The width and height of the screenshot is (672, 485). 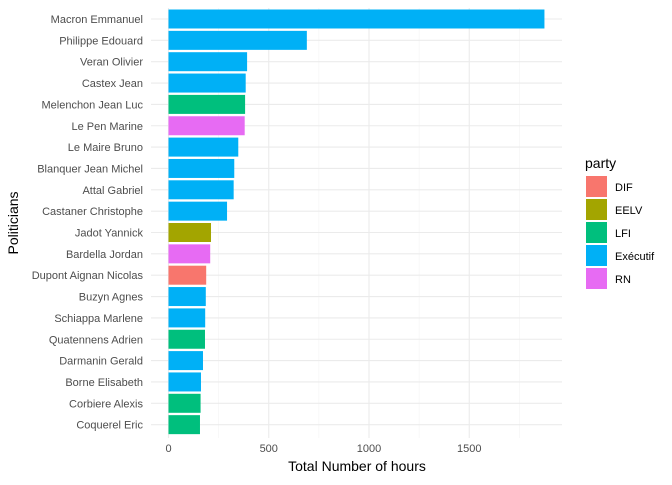 What do you see at coordinates (101, 41) in the screenshot?
I see `y-tick-label: Philippe Edouard` at bounding box center [101, 41].